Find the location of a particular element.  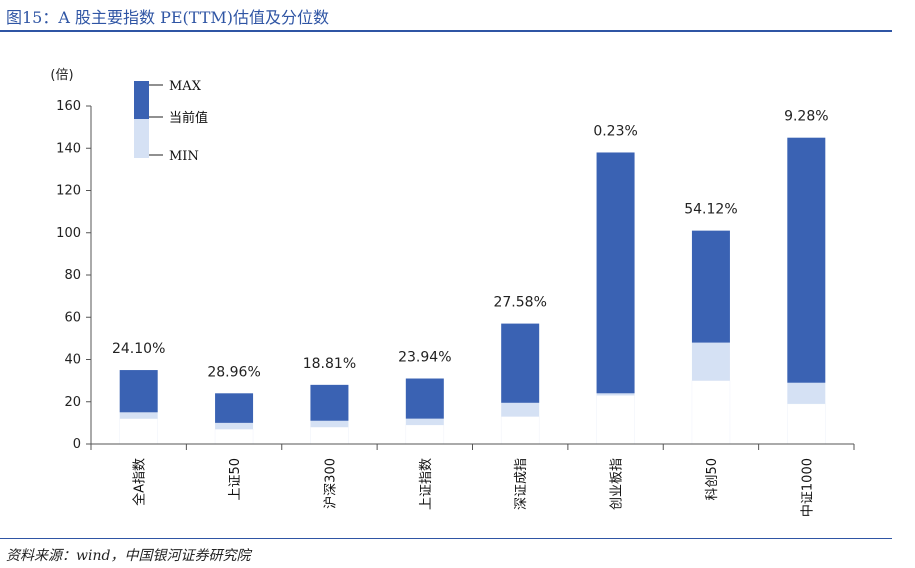

y-tick-label: 100 is located at coordinates (68, 233).